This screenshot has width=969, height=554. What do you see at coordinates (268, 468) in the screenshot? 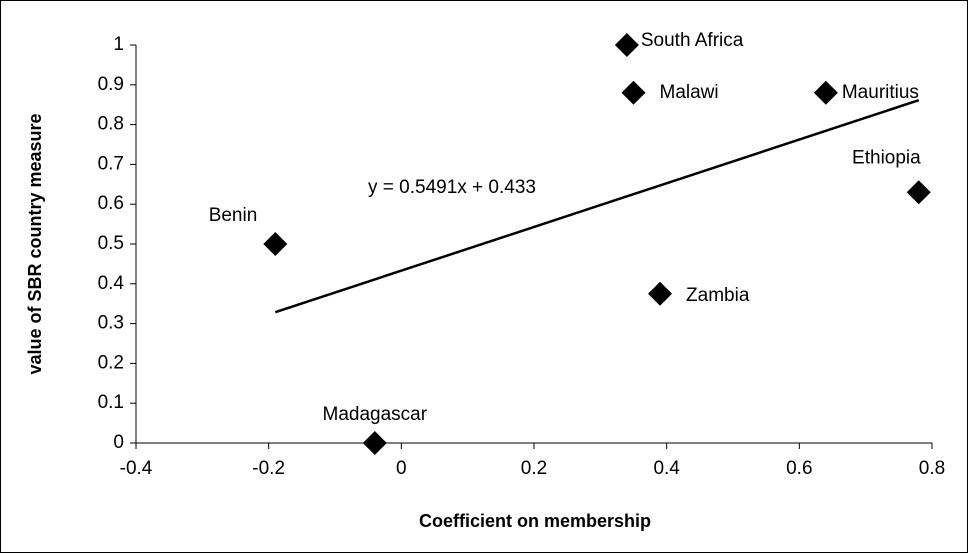
I see `x-tick-label: -0.2` at bounding box center [268, 468].